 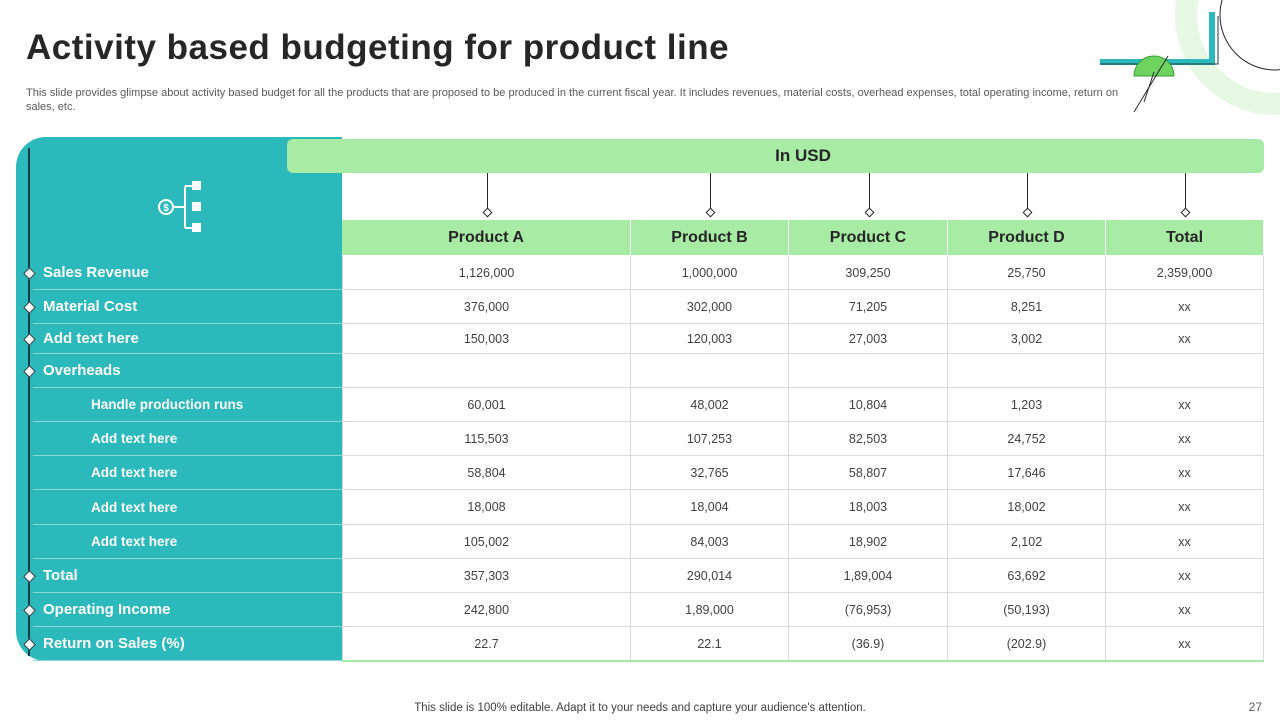 What do you see at coordinates (1190, 57) in the screenshot?
I see `corner-decoration` at bounding box center [1190, 57].